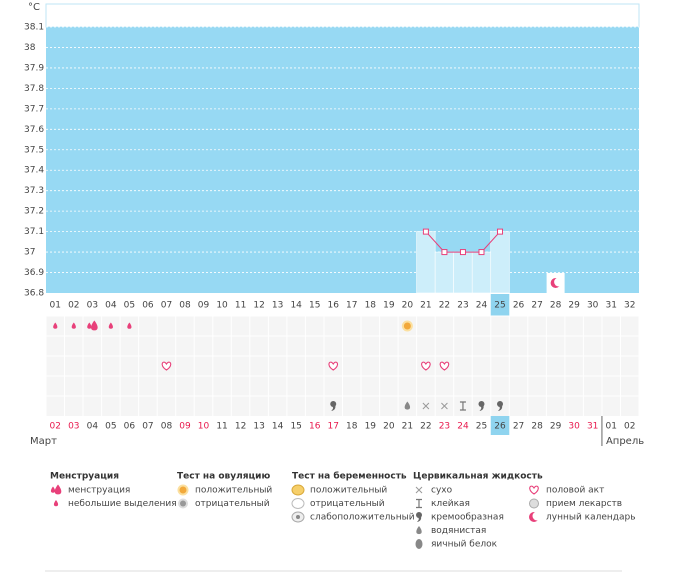 This screenshot has width=677, height=573. Describe the element at coordinates (111, 306) in the screenshot. I see `cycle-day: 04` at that location.